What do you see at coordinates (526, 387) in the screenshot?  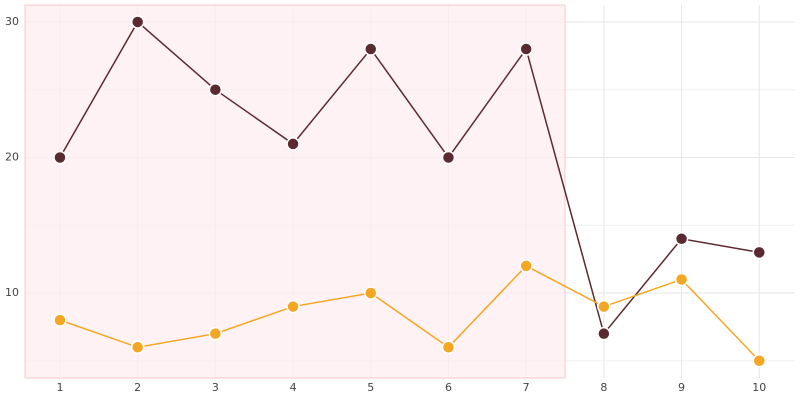 I see `x-tick-label: 7` at bounding box center [526, 387].